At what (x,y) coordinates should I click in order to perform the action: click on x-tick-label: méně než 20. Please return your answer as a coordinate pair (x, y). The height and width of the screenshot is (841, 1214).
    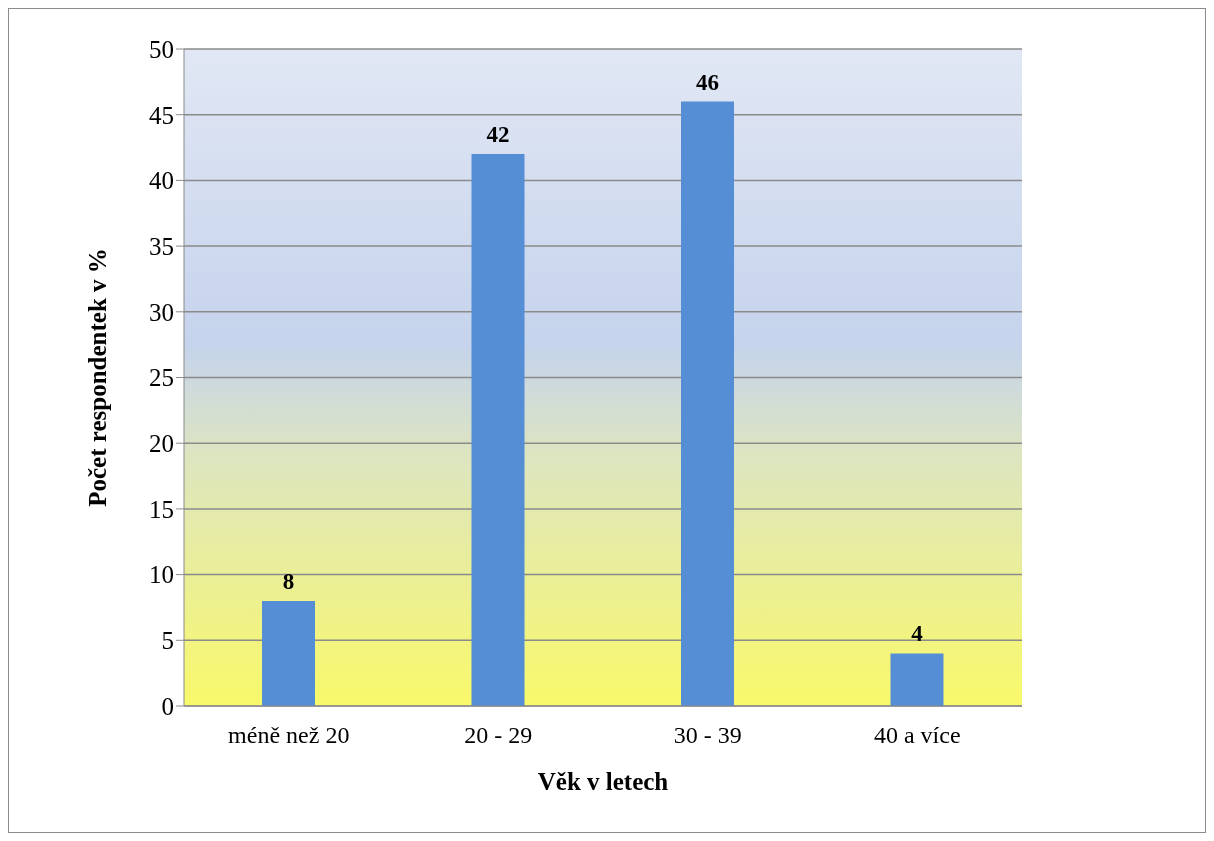
    Looking at the image, I should click on (289, 735).